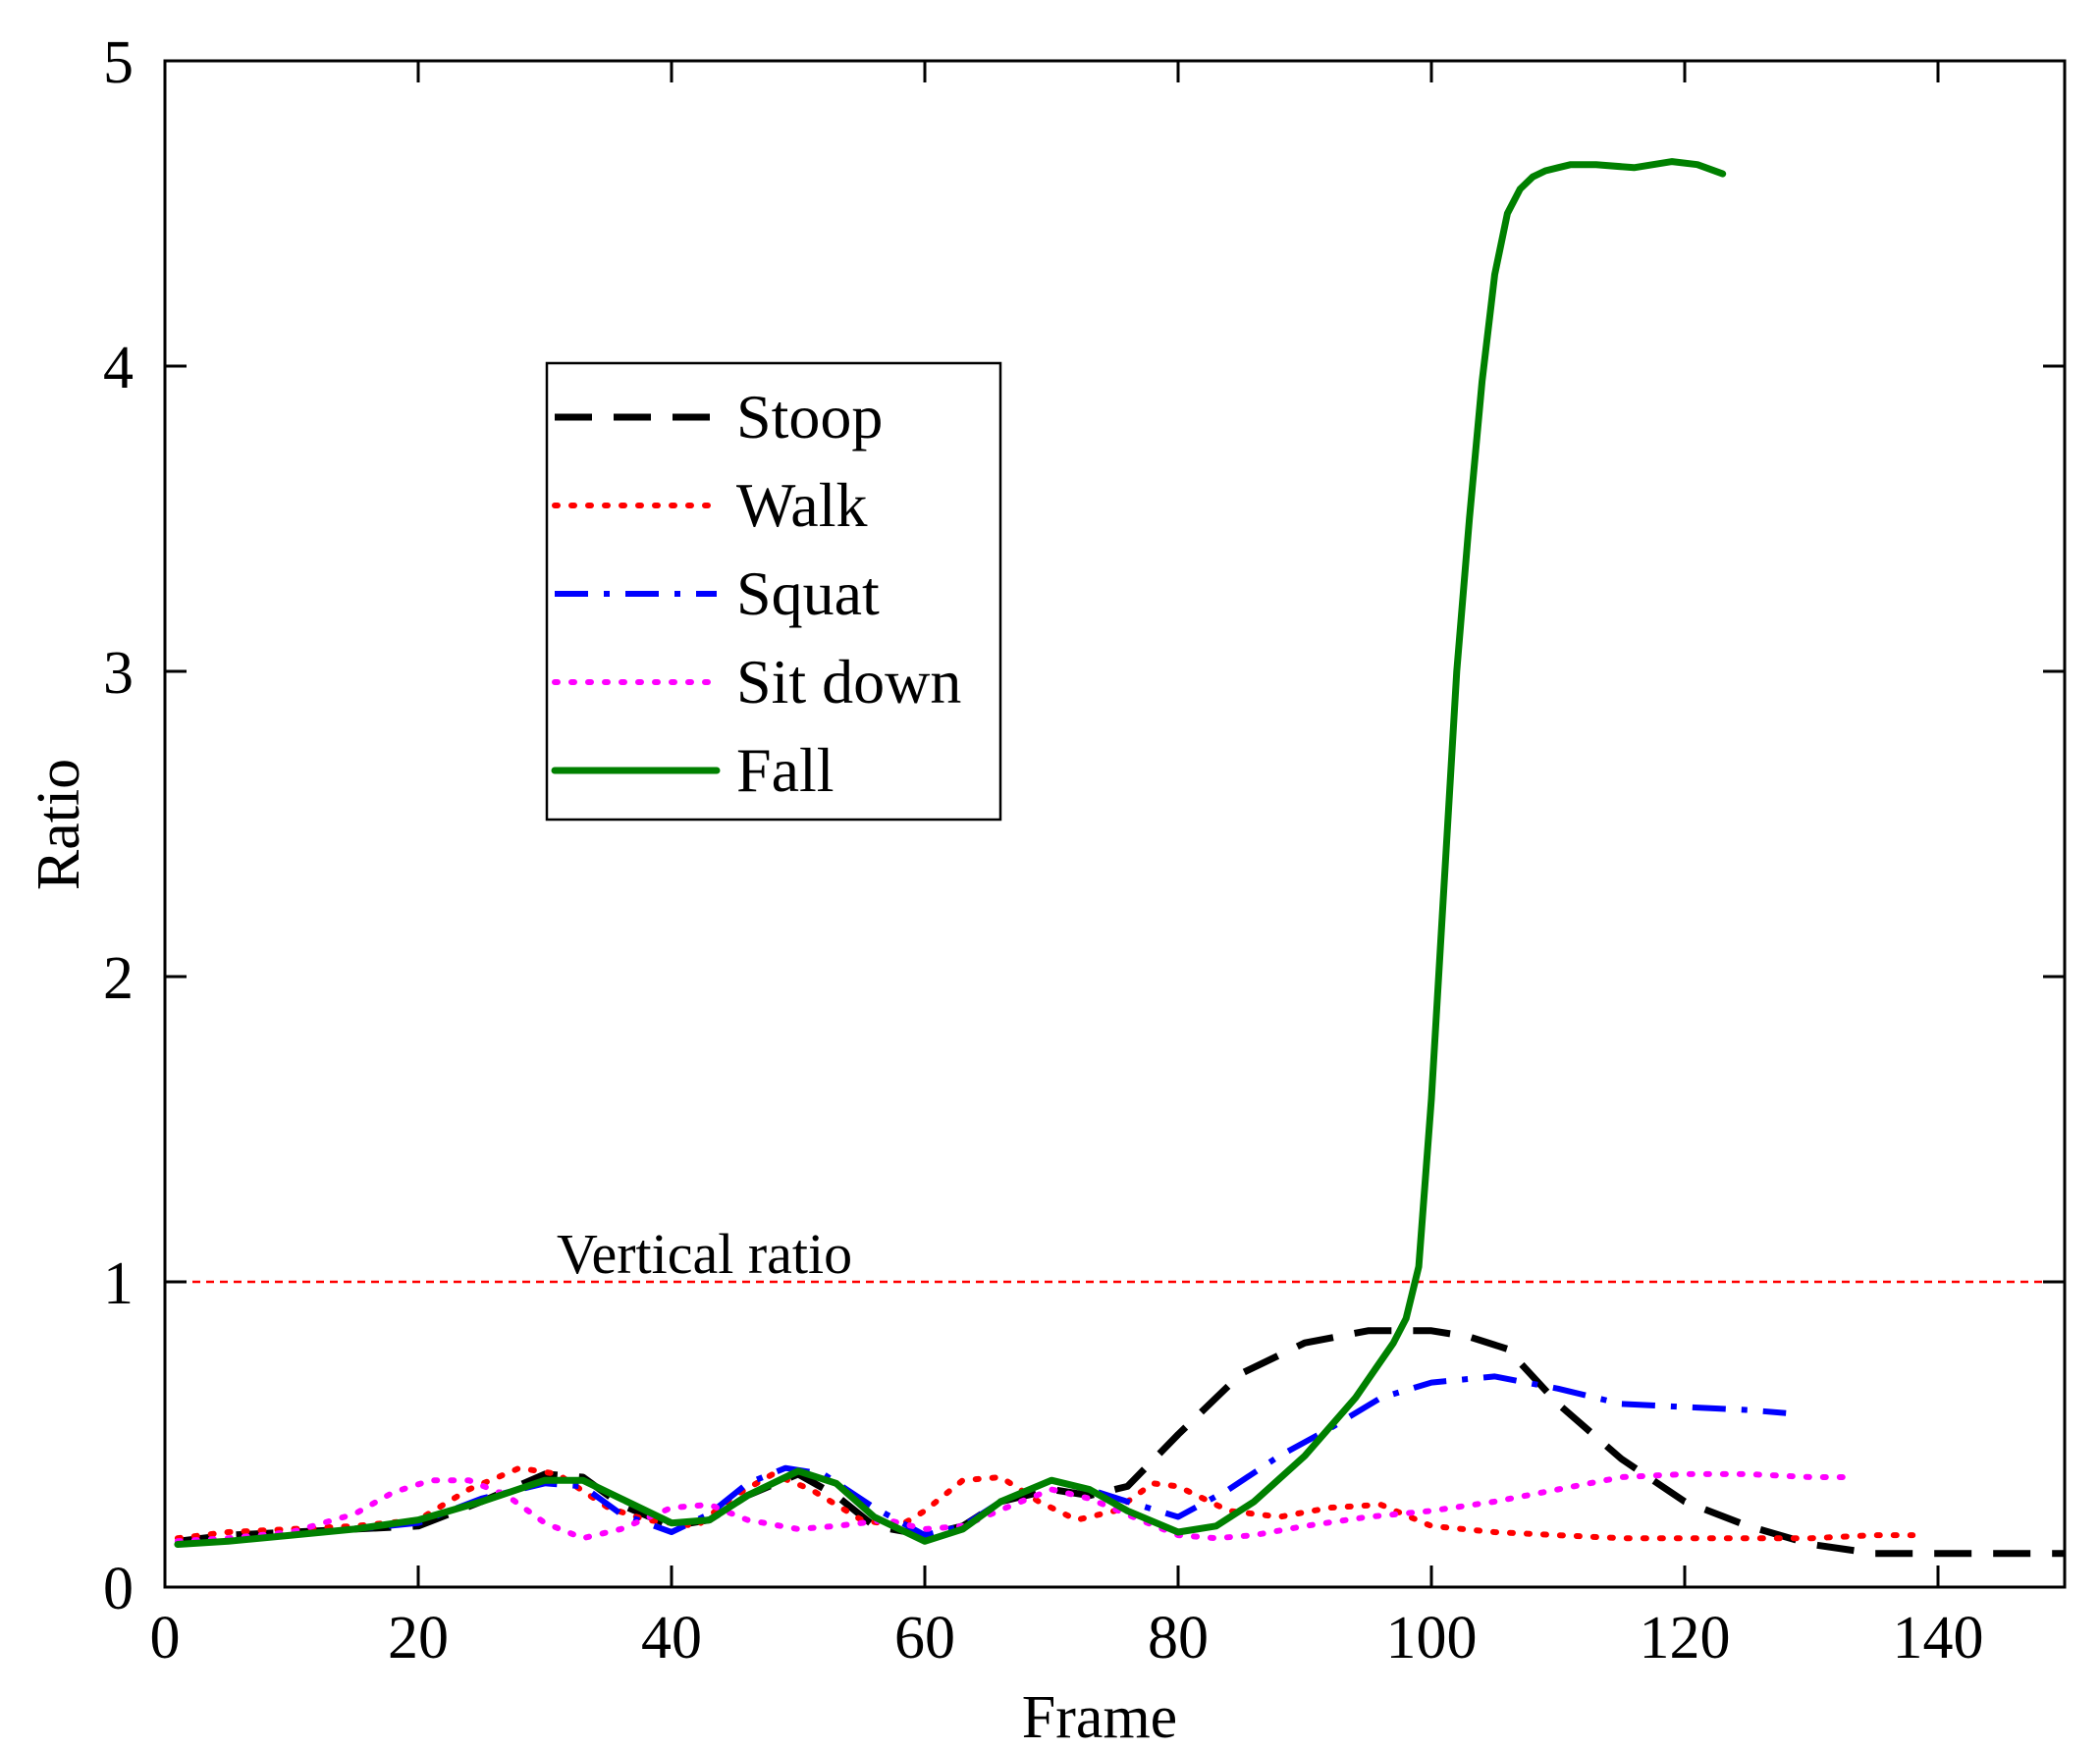 The width and height of the screenshot is (2100, 1751). What do you see at coordinates (785, 770) in the screenshot?
I see `legend-label: Fall` at bounding box center [785, 770].